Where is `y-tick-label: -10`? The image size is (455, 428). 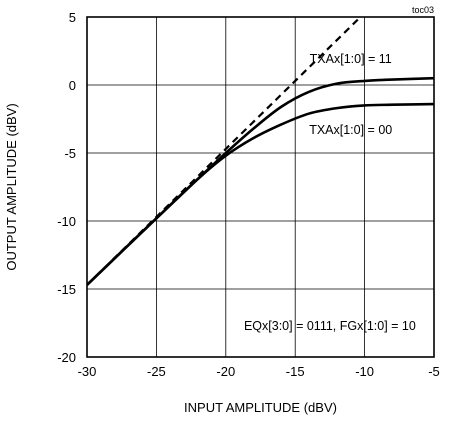
y-tick-label: -10 is located at coordinates (66, 221).